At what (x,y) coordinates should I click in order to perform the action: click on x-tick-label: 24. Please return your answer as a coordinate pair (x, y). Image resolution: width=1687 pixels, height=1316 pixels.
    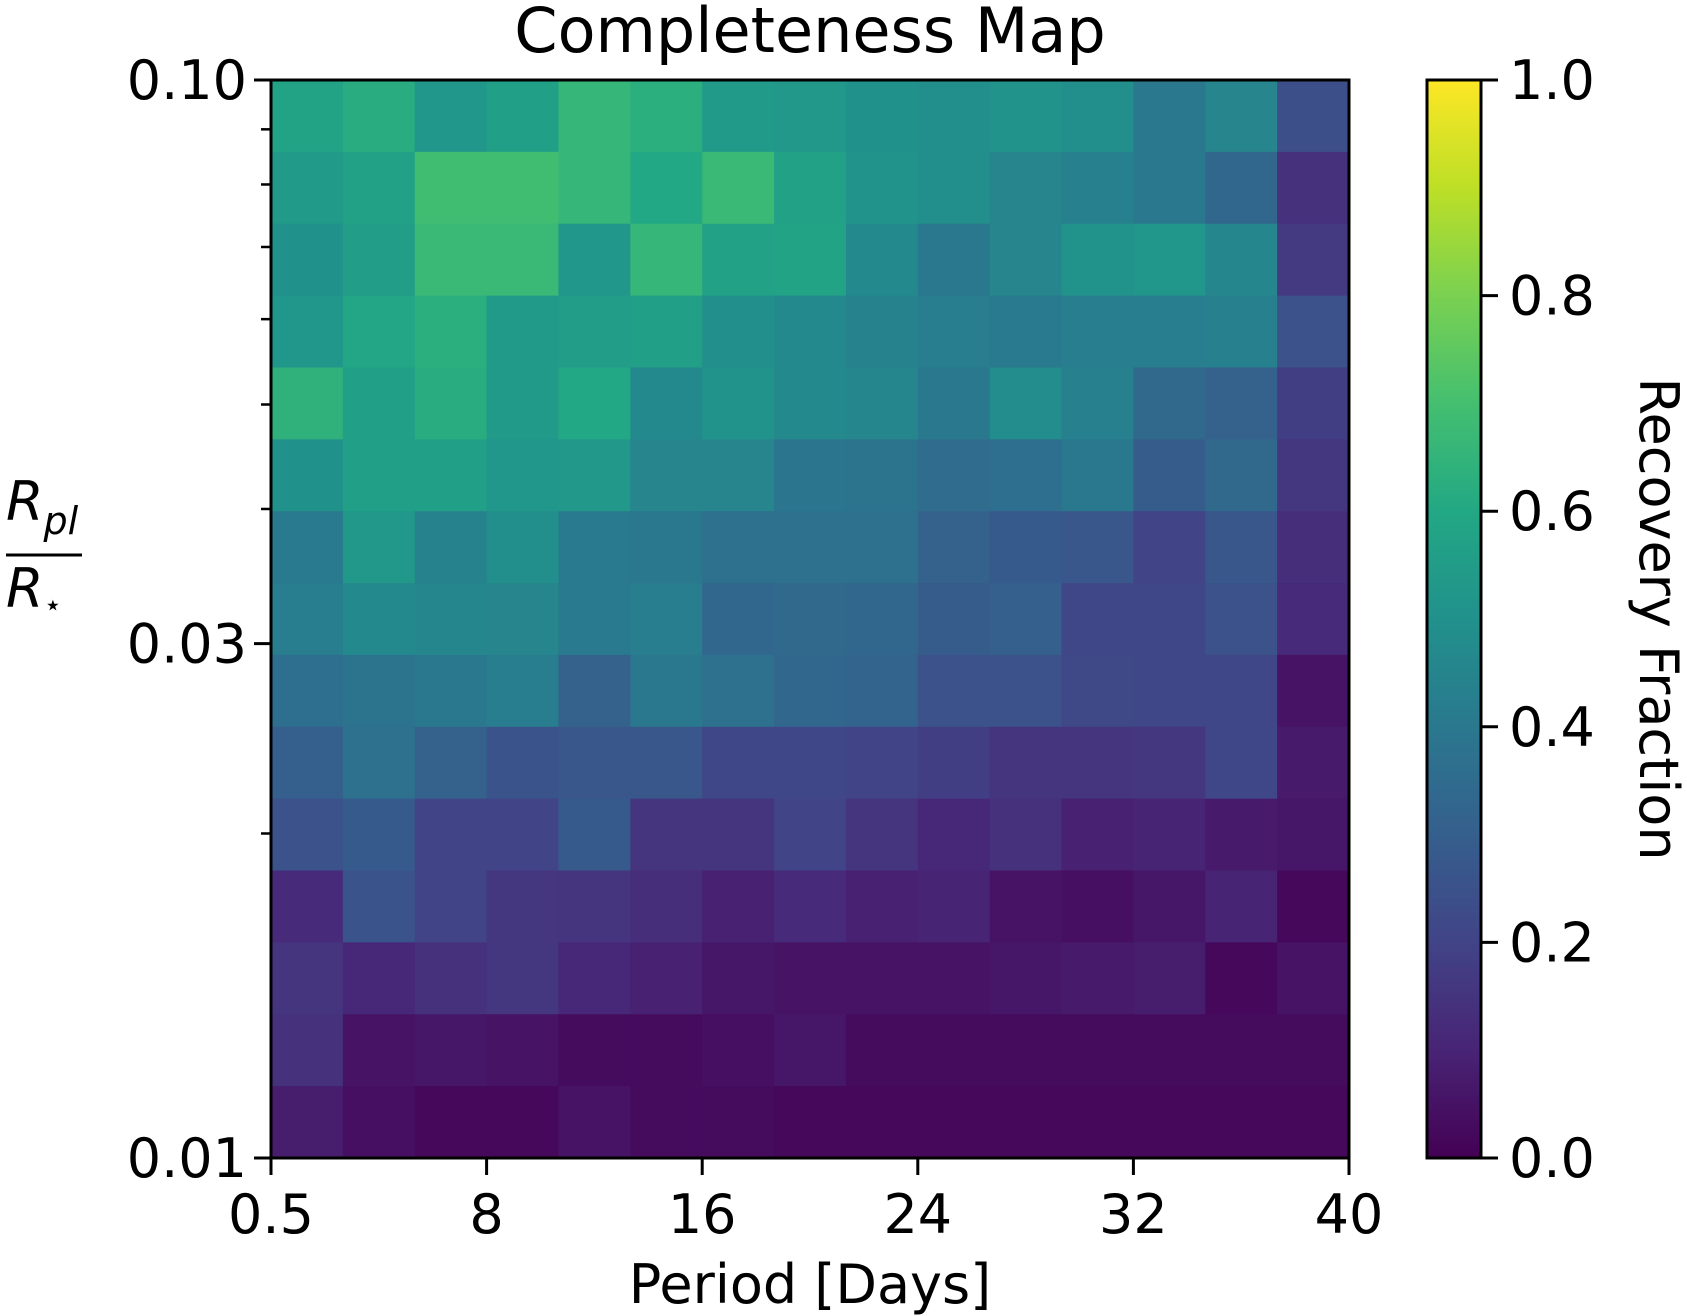
    Looking at the image, I should click on (917, 1214).